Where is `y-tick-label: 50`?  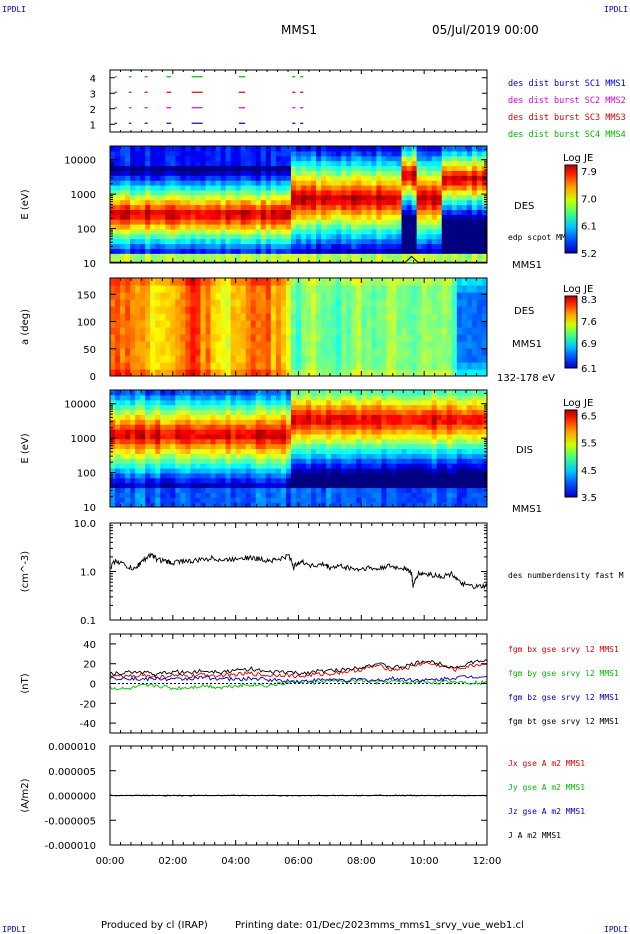 y-tick-label: 50 is located at coordinates (89, 350).